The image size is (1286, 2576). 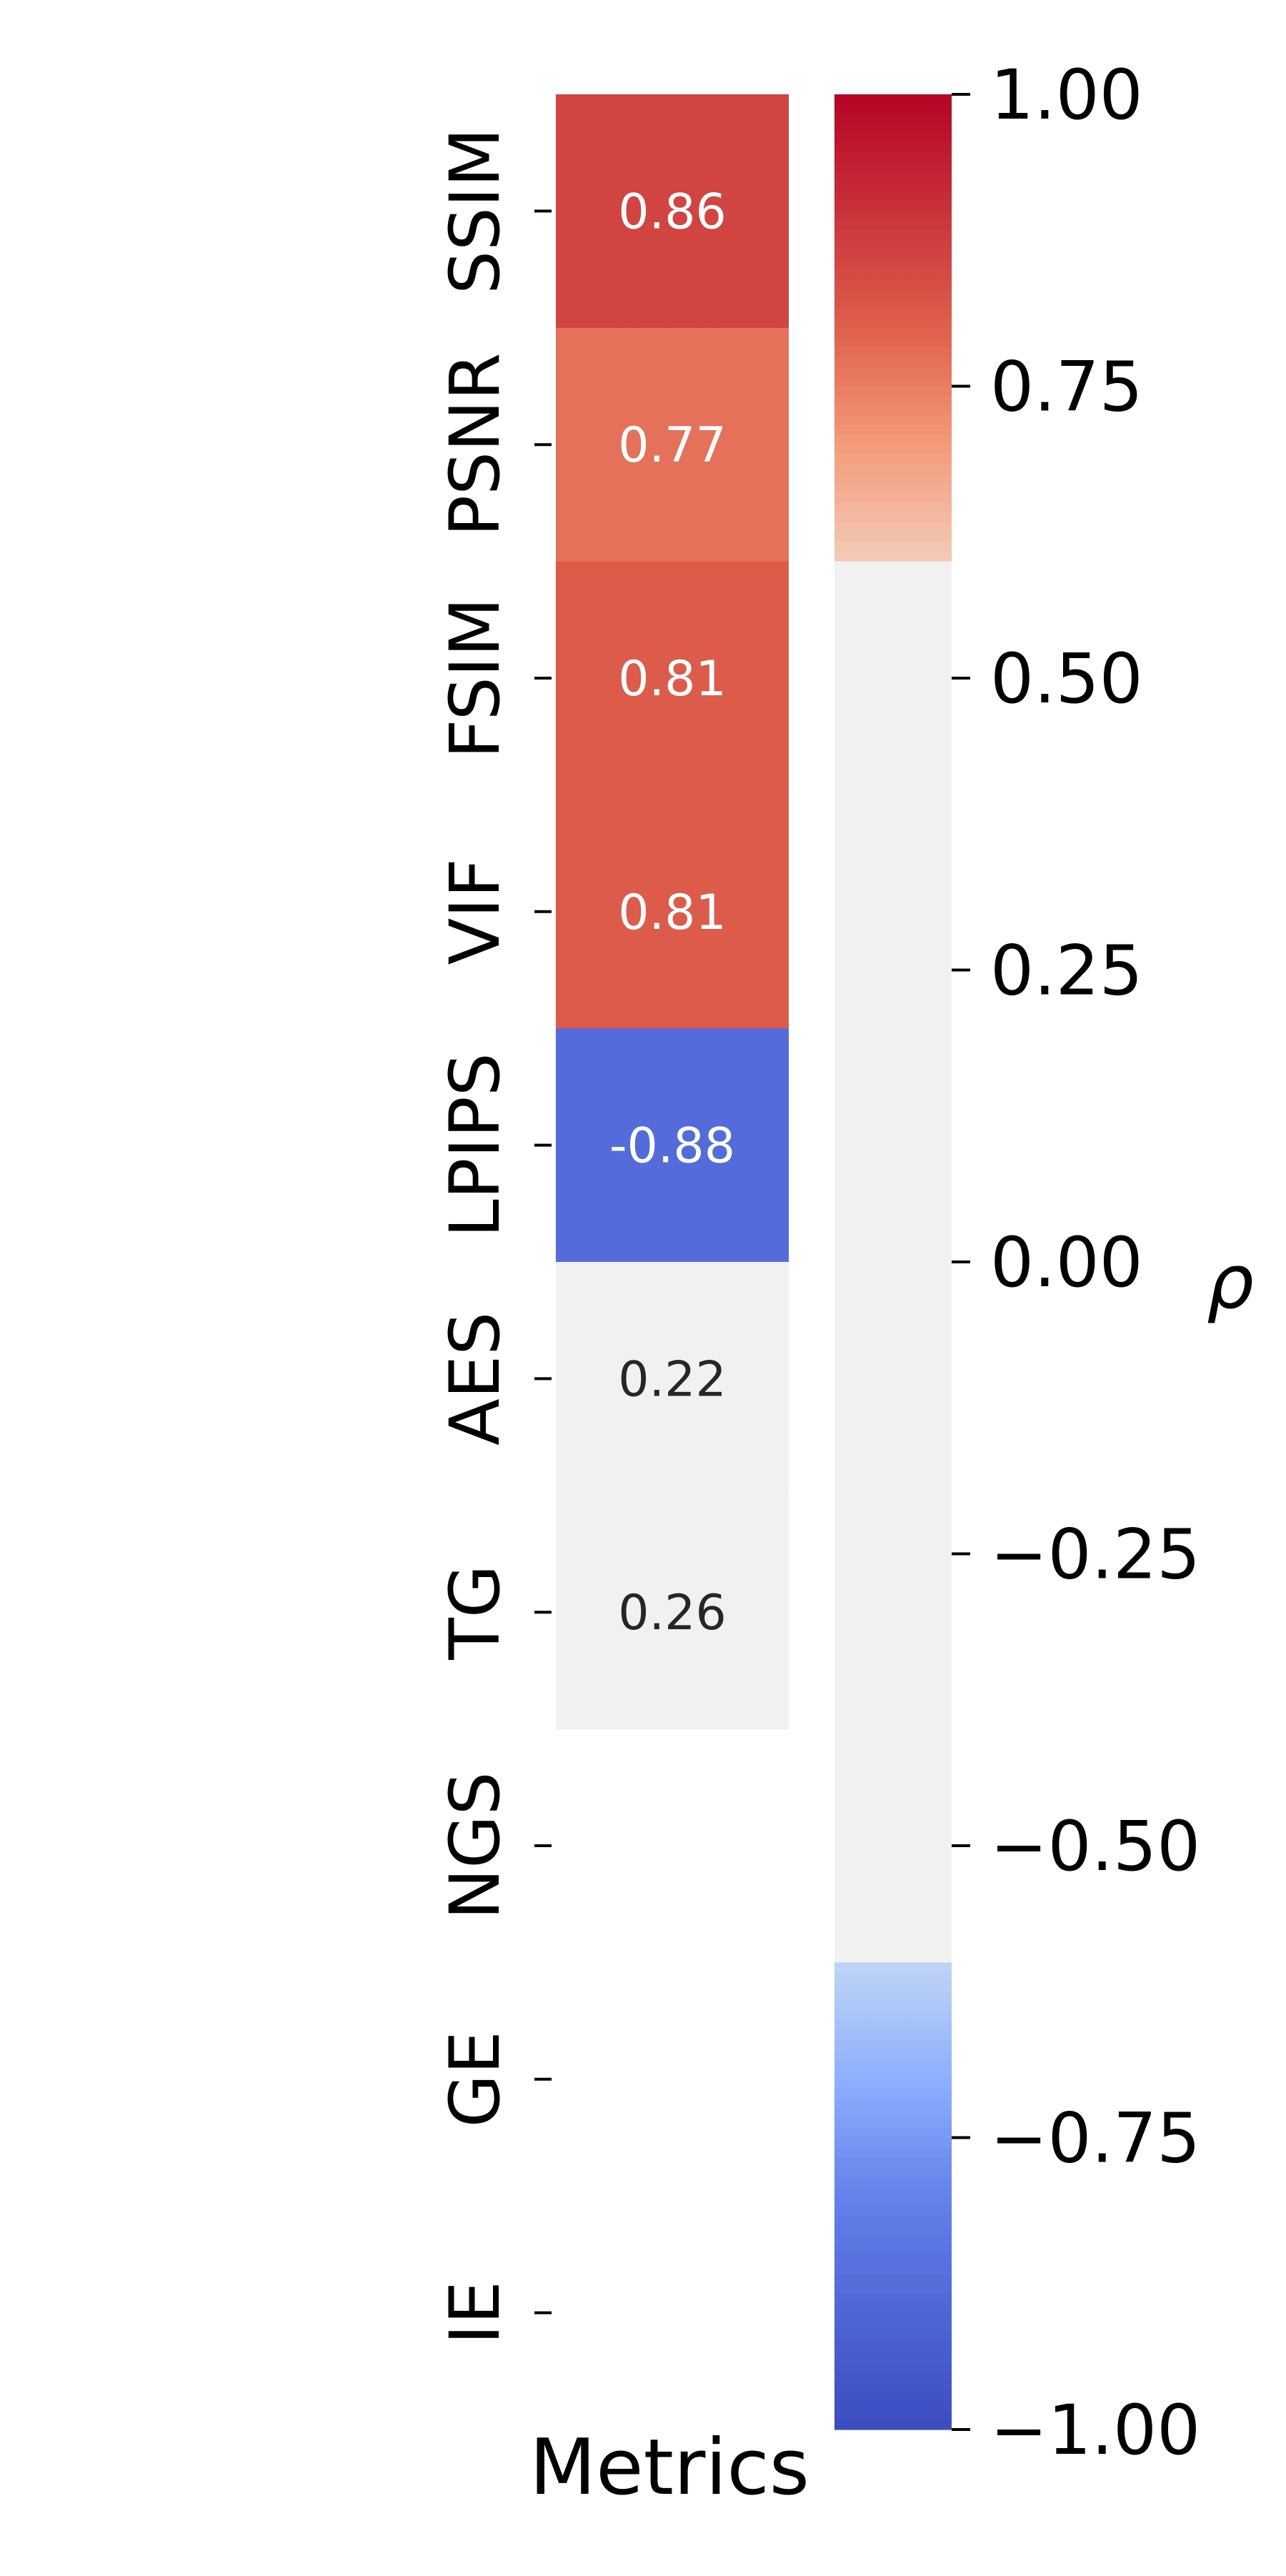 What do you see at coordinates (672, 212) in the screenshot?
I see `cell-value-label: 0.86` at bounding box center [672, 212].